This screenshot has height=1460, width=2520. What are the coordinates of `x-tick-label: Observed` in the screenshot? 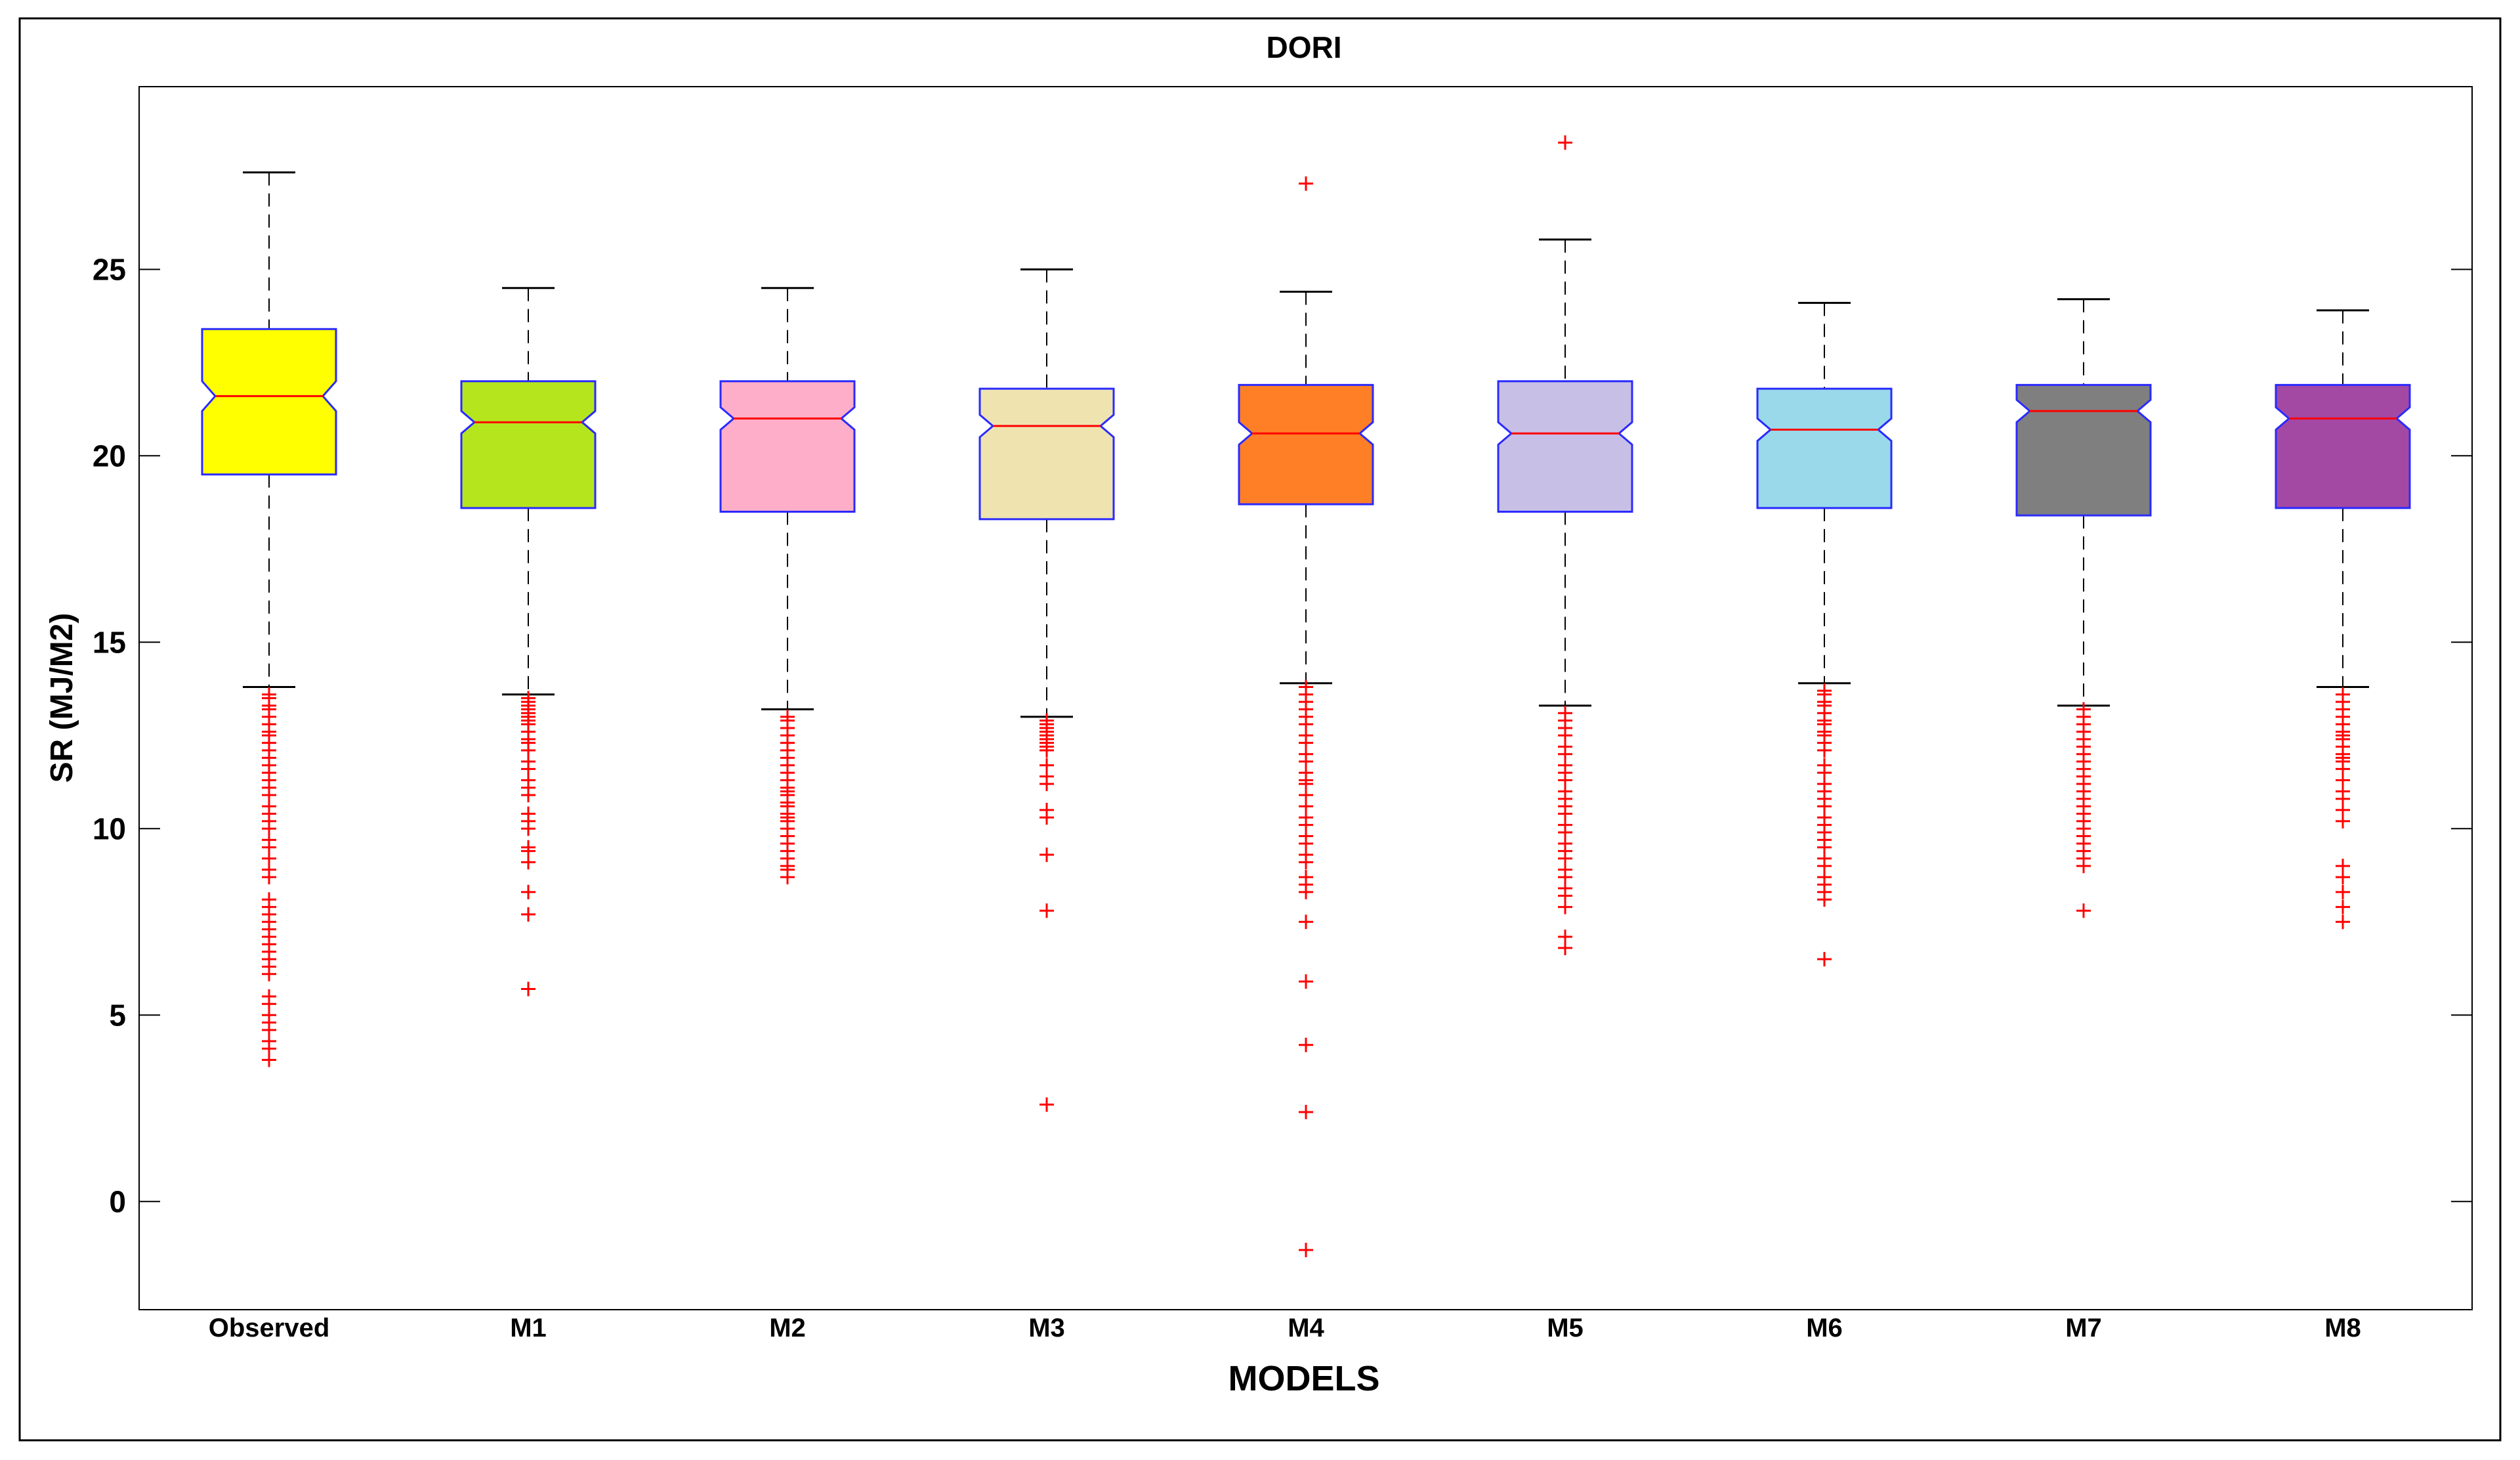 It's located at (269, 1328).